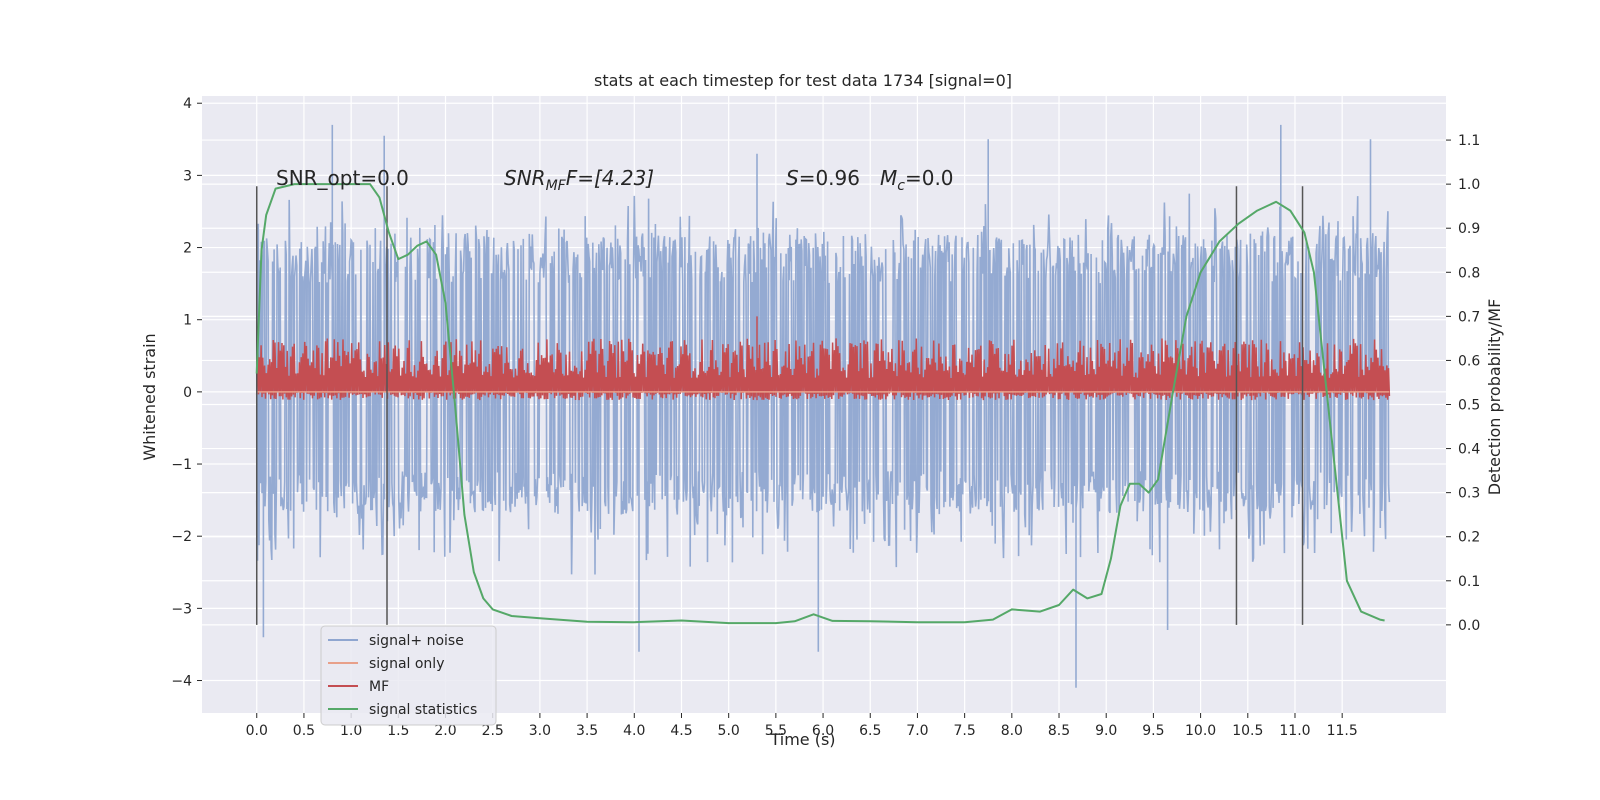 The image size is (1600, 800). Describe the element at coordinates (540, 731) in the screenshot. I see `x-tick-label: 3.0` at that location.